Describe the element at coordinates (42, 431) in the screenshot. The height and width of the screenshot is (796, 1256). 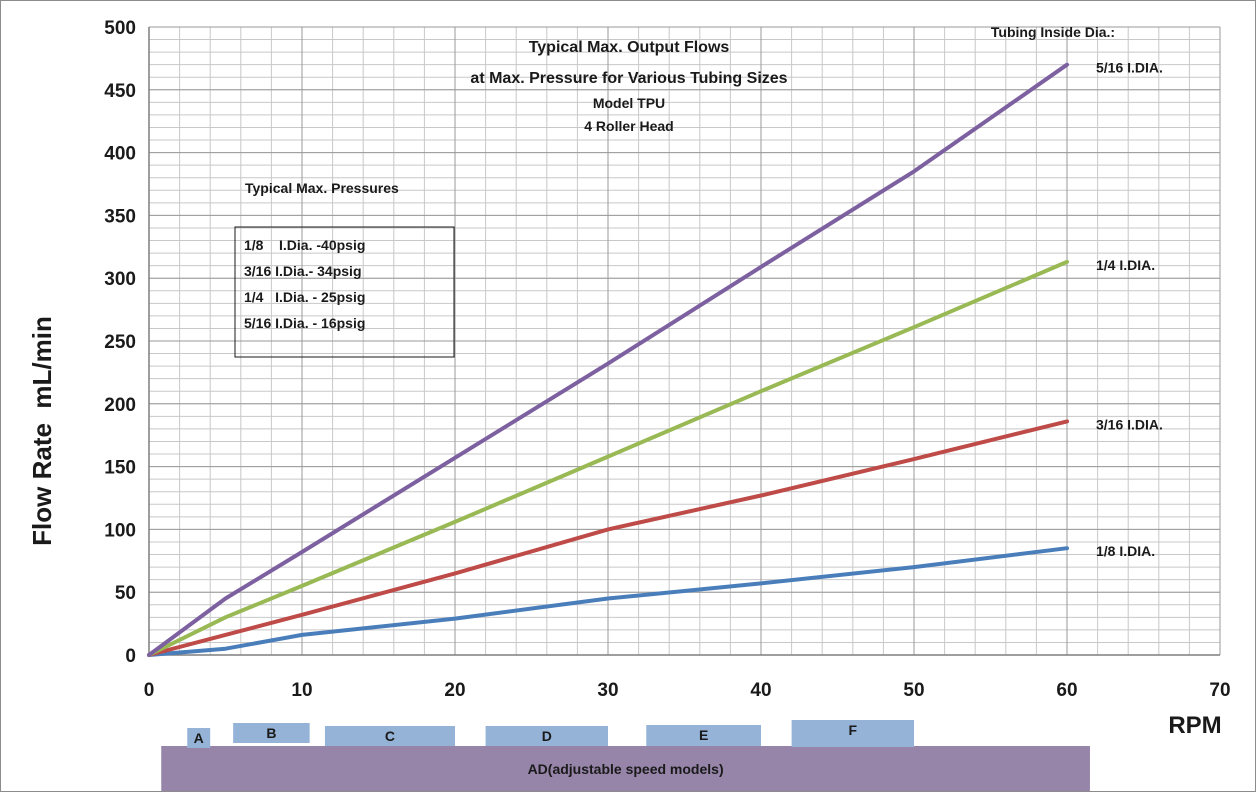
I see `y-axis-label: Flow Rate mL/min` at that location.